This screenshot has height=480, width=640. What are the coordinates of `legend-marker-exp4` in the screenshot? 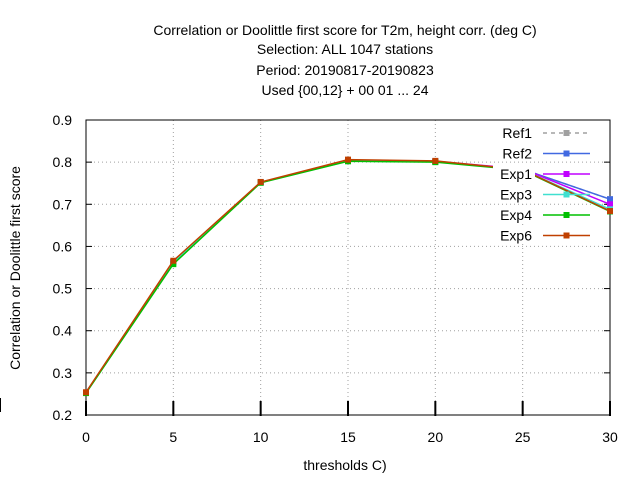 It's located at (566, 215).